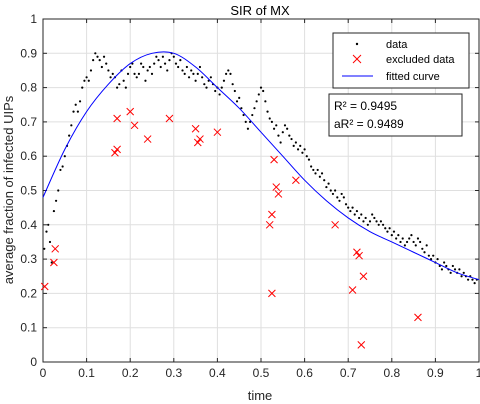  What do you see at coordinates (28, 88) in the screenshot?
I see `y-tick-label: 0.8` at bounding box center [28, 88].